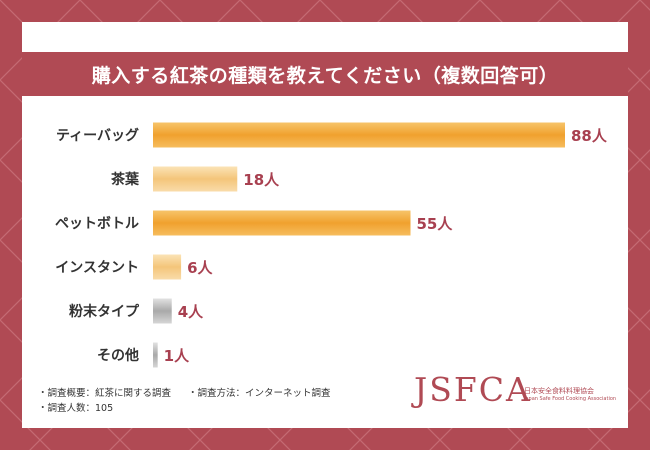 The width and height of the screenshot is (650, 450). What do you see at coordinates (261, 180) in the screenshot?
I see `value-label: 18人` at bounding box center [261, 180].